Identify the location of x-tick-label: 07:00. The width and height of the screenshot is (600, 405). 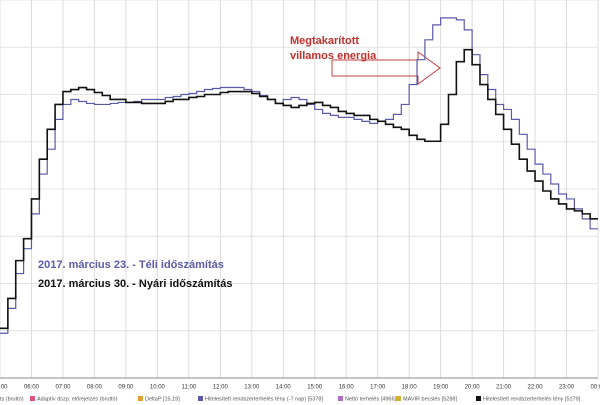
(63, 388).